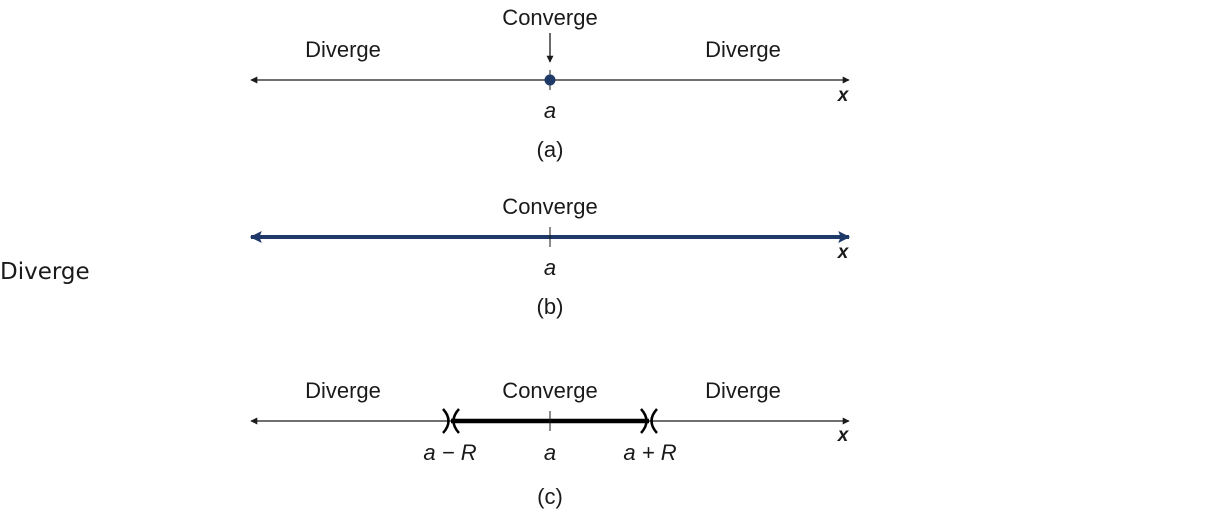 The height and width of the screenshot is (517, 1228). Describe the element at coordinates (550, 267) in the screenshot. I see `center-label-b: a` at that location.